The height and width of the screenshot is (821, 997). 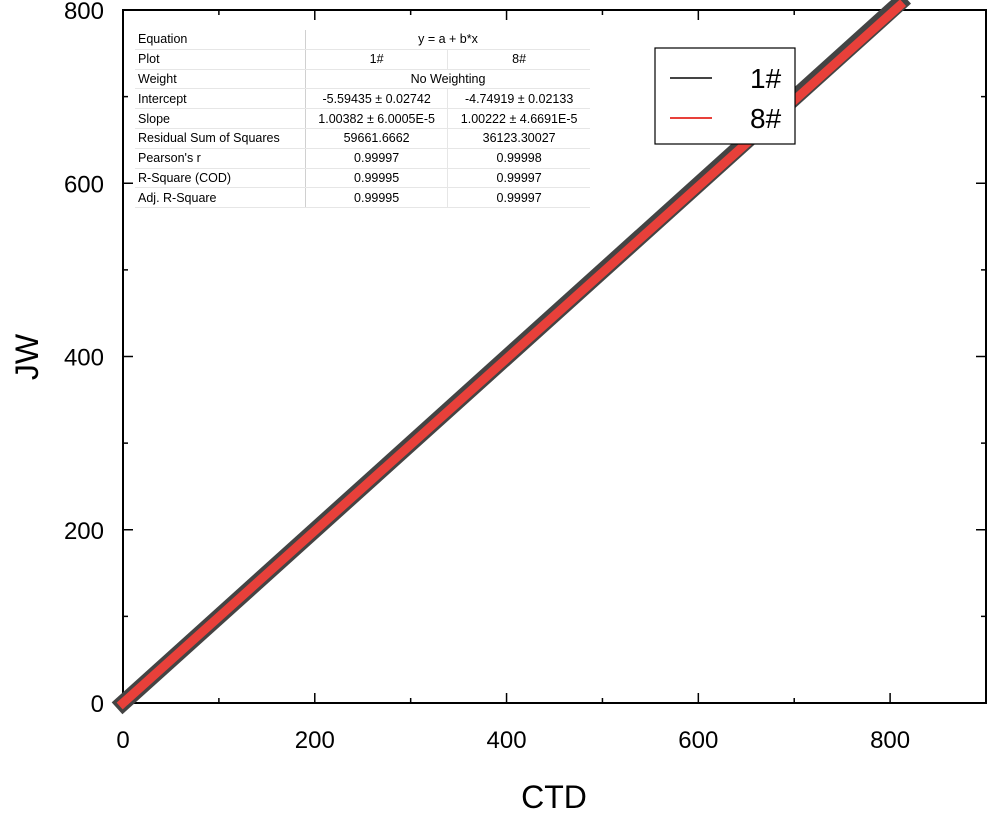 I want to click on x-tick-label: 800, so click(x=890, y=740).